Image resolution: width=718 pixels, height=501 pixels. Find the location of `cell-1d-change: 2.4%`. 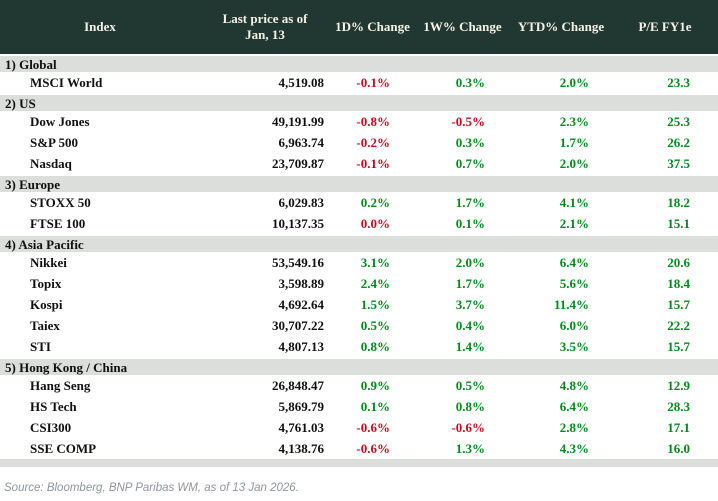

cell-1d-change: 2.4% is located at coordinates (375, 283).